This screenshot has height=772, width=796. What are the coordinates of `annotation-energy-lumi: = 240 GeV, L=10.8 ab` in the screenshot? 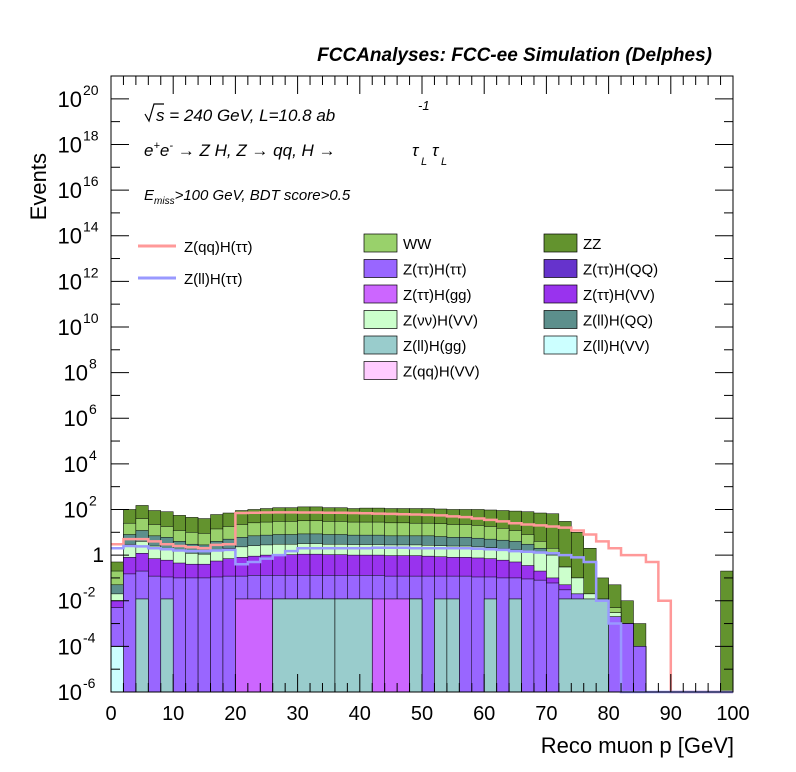 It's located at (250, 115).